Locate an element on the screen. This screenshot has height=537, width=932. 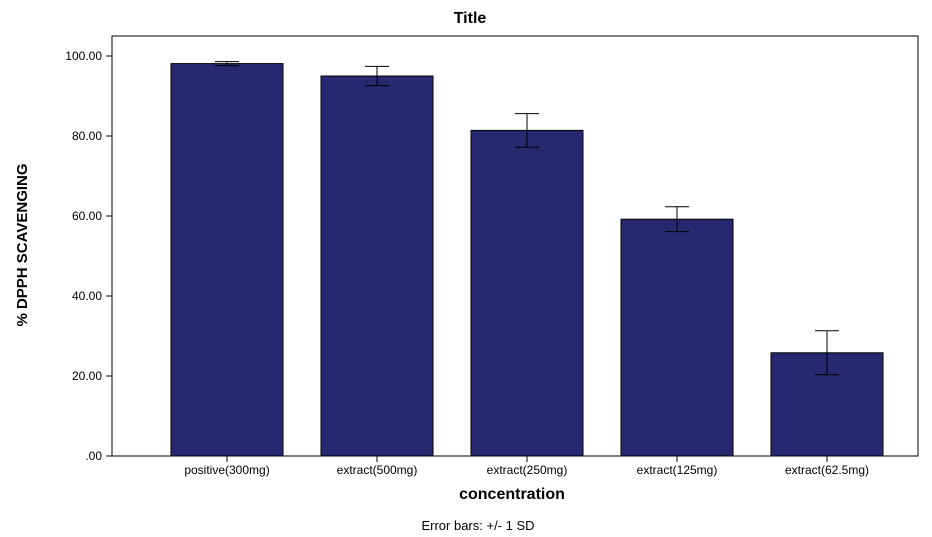
x-tick-label: extract(250mg) is located at coordinates (527, 470).